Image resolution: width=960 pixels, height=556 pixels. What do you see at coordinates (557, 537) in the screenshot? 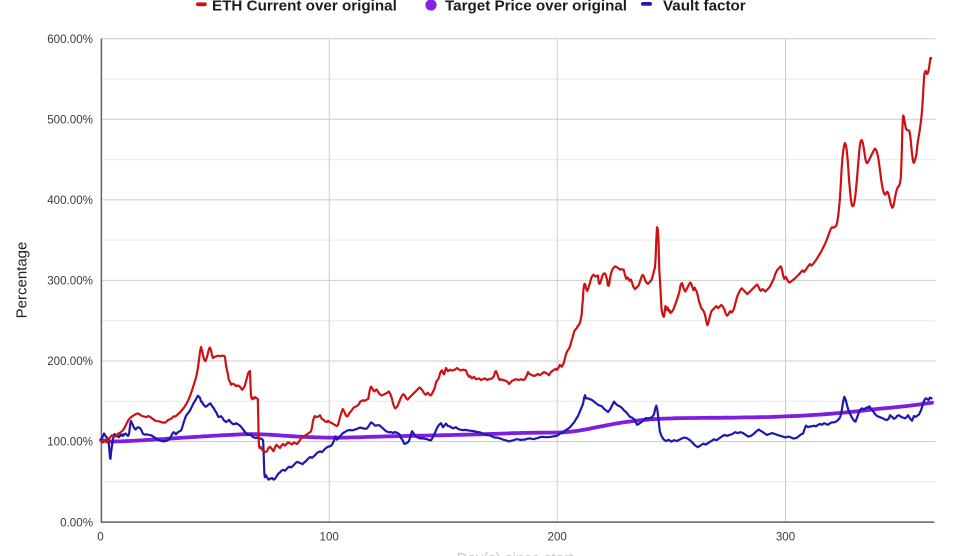
I see `svg-text: 200` at bounding box center [557, 537].